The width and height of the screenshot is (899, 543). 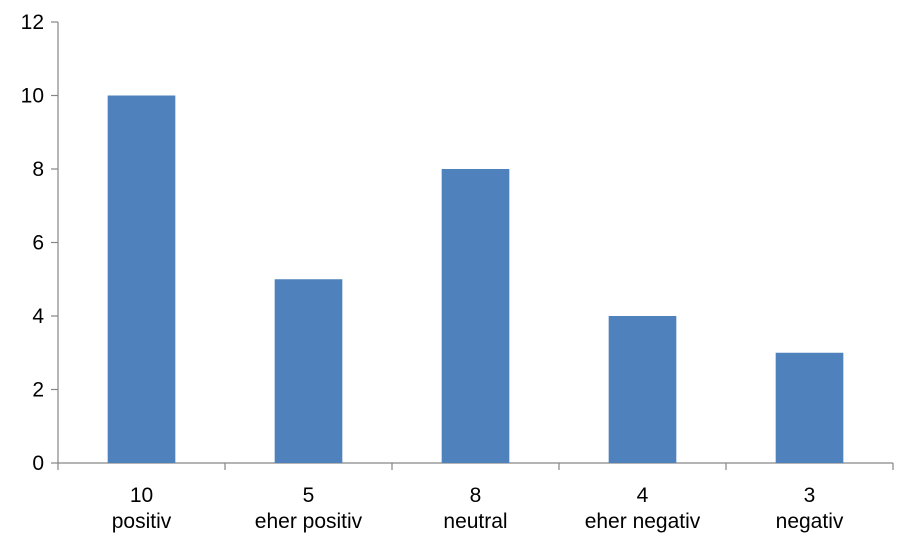 What do you see at coordinates (810, 495) in the screenshot?
I see `x-category-label: 3` at bounding box center [810, 495].